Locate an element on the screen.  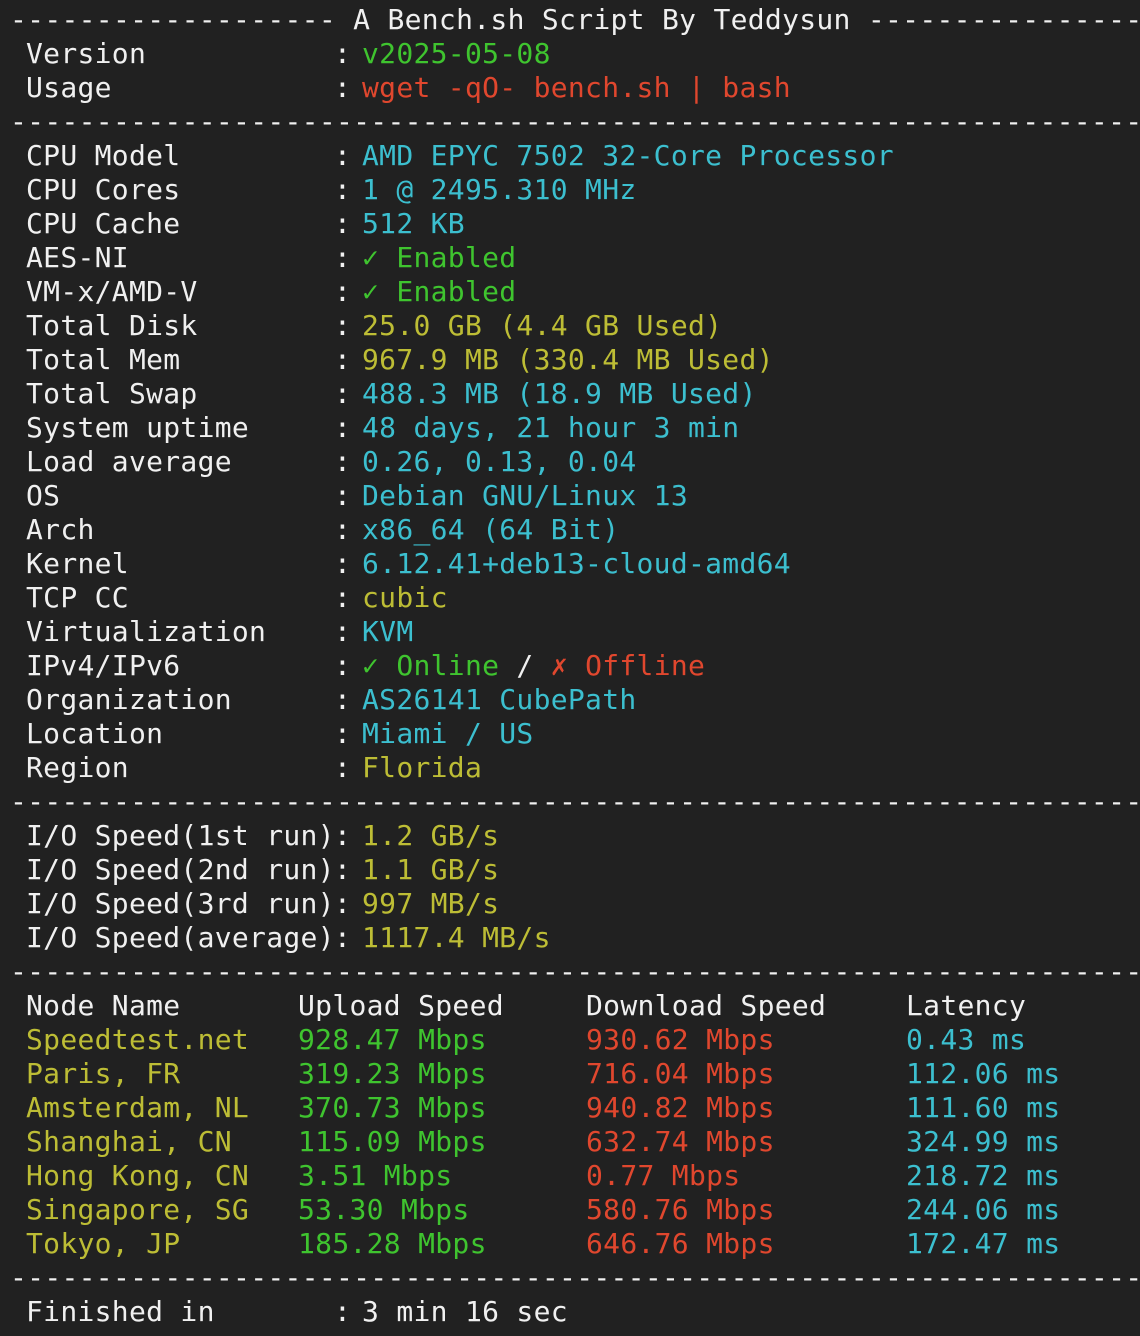
speedtest-row: Tokyo, JP 185.28 Mbps 646.76 Mbps 172.47 ms is located at coordinates (570, 1244).